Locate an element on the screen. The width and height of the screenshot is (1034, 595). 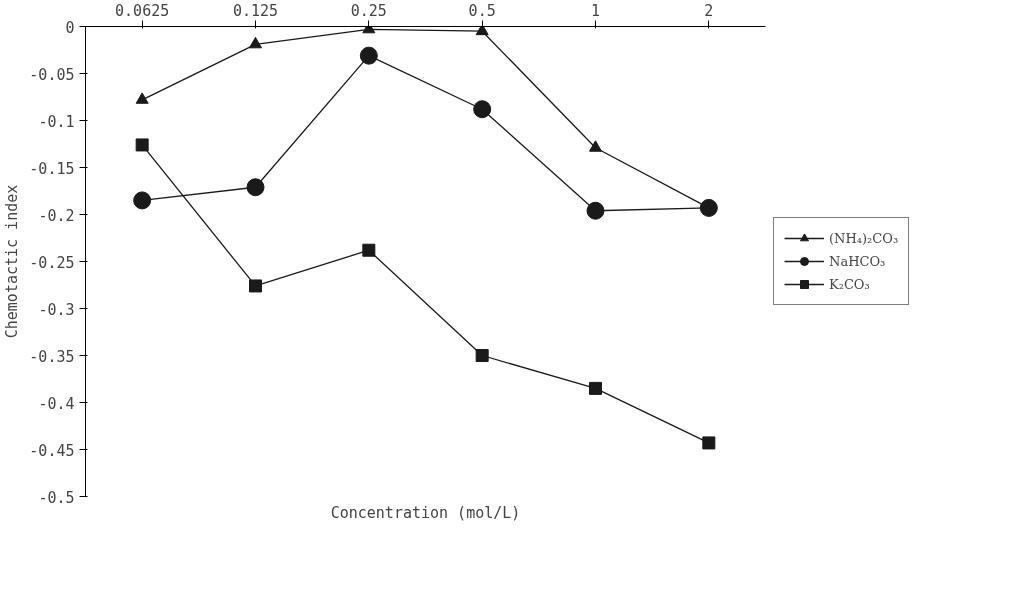
y-tick-label: -0.35 is located at coordinates (52, 356).